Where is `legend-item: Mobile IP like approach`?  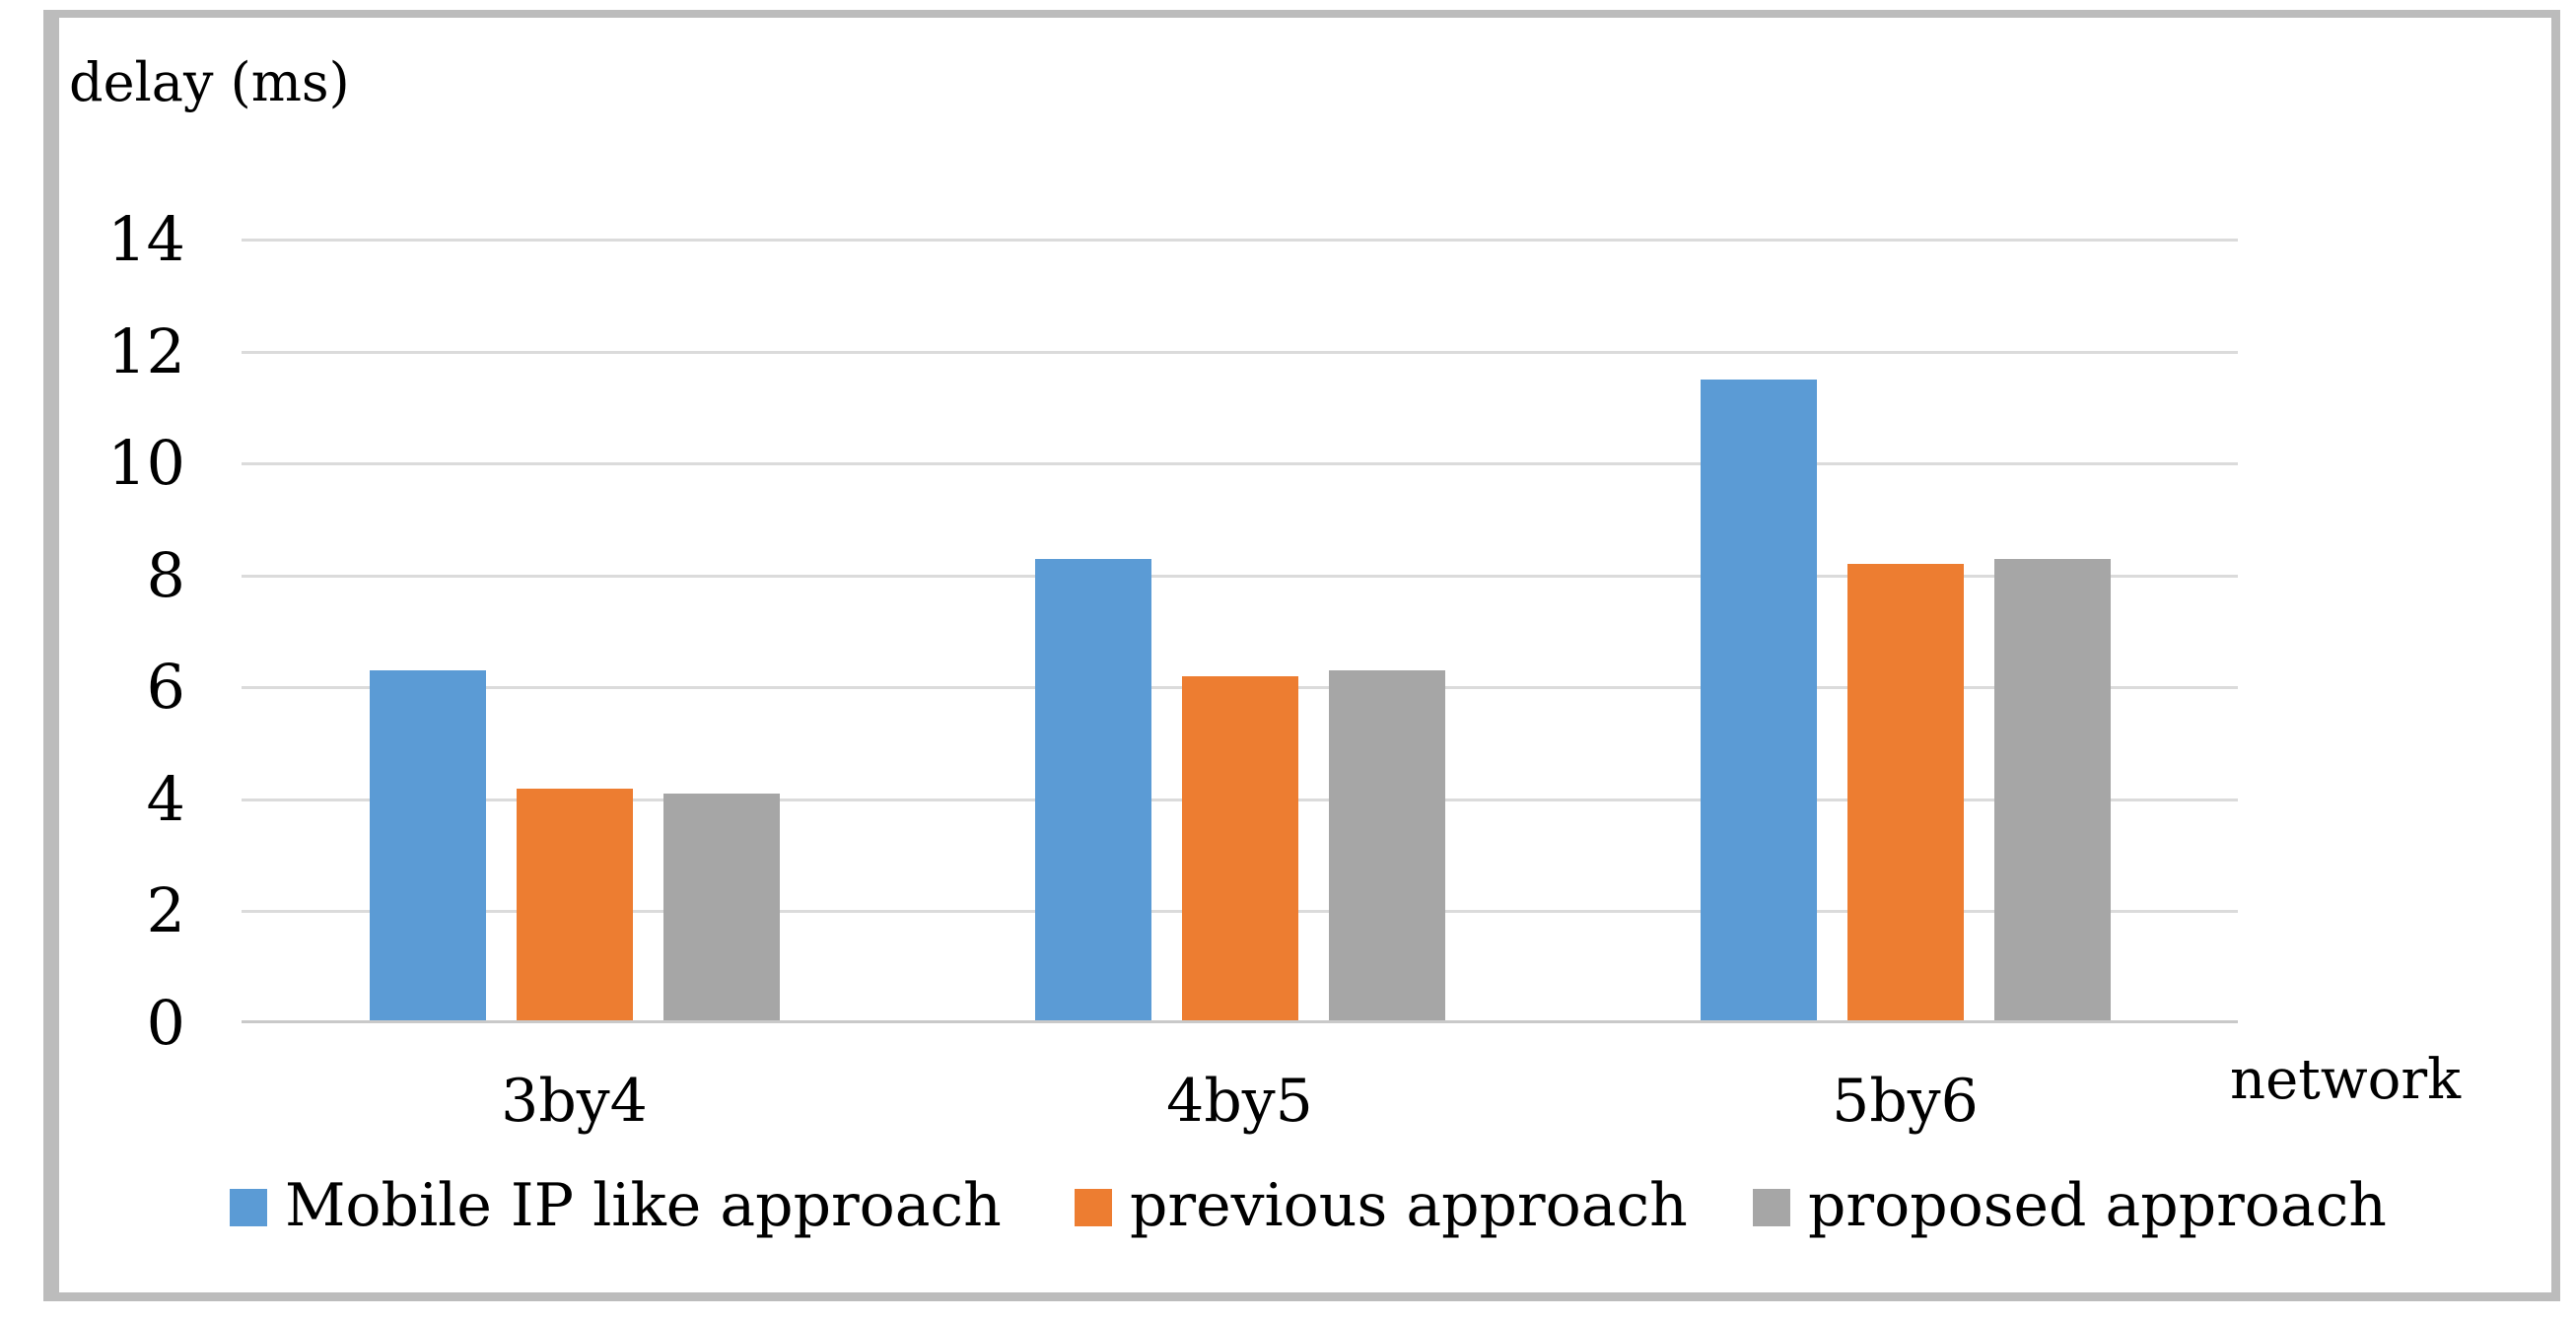
legend-item: Mobile IP like approach is located at coordinates (616, 1205).